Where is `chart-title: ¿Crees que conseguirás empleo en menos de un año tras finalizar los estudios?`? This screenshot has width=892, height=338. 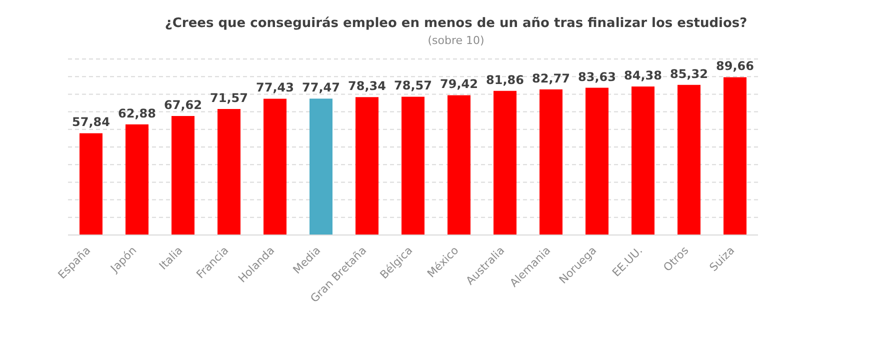
chart-title: ¿Crees que conseguirás empleo en menos de un año tras finalizar los estudios? is located at coordinates (456, 23).